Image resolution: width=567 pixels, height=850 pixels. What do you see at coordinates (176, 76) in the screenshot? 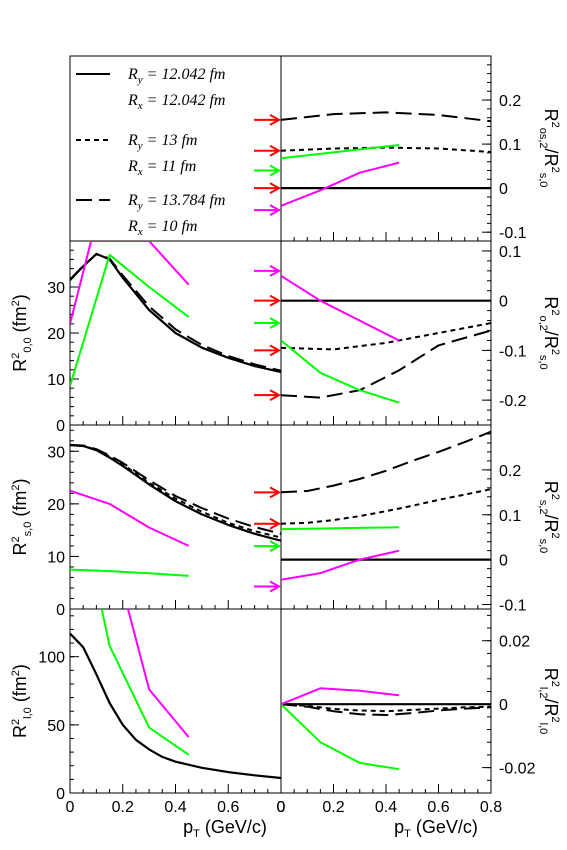
I see `legend-ry-label: Ry = 12.042 fm` at bounding box center [176, 76].